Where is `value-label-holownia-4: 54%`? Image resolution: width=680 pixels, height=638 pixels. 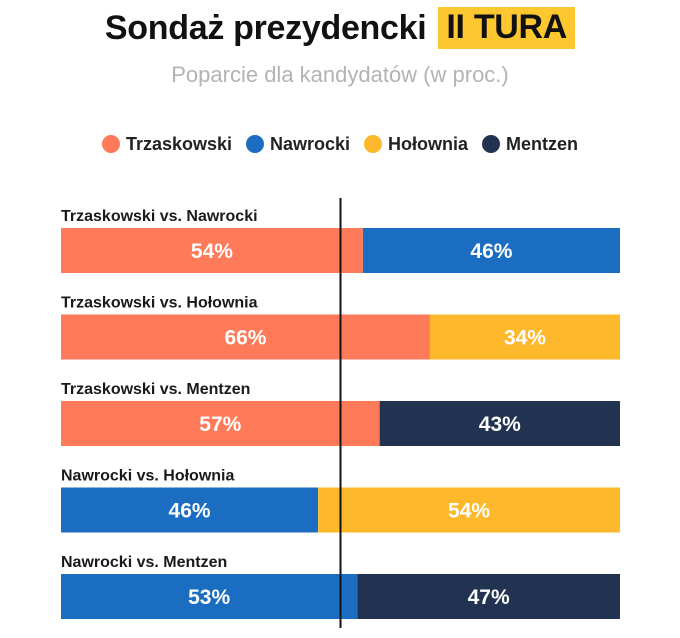 value-label-holownia-4: 54% is located at coordinates (469, 511).